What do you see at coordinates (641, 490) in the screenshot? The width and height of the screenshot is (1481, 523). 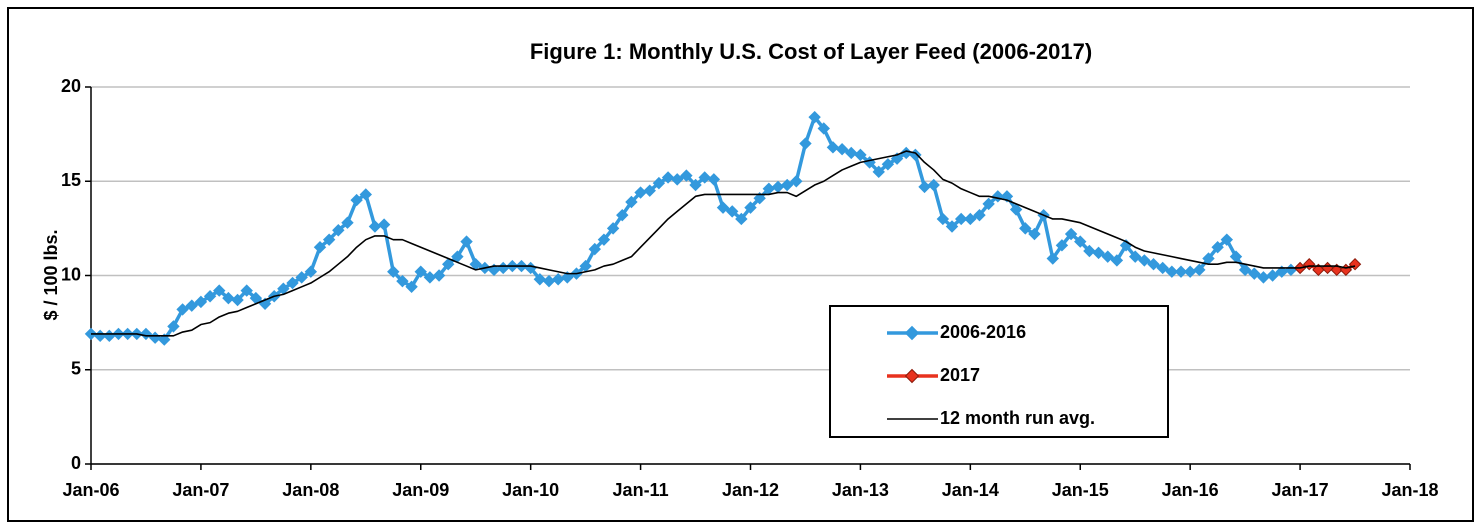 I see `x-tick-label: Jan-11` at bounding box center [641, 490].